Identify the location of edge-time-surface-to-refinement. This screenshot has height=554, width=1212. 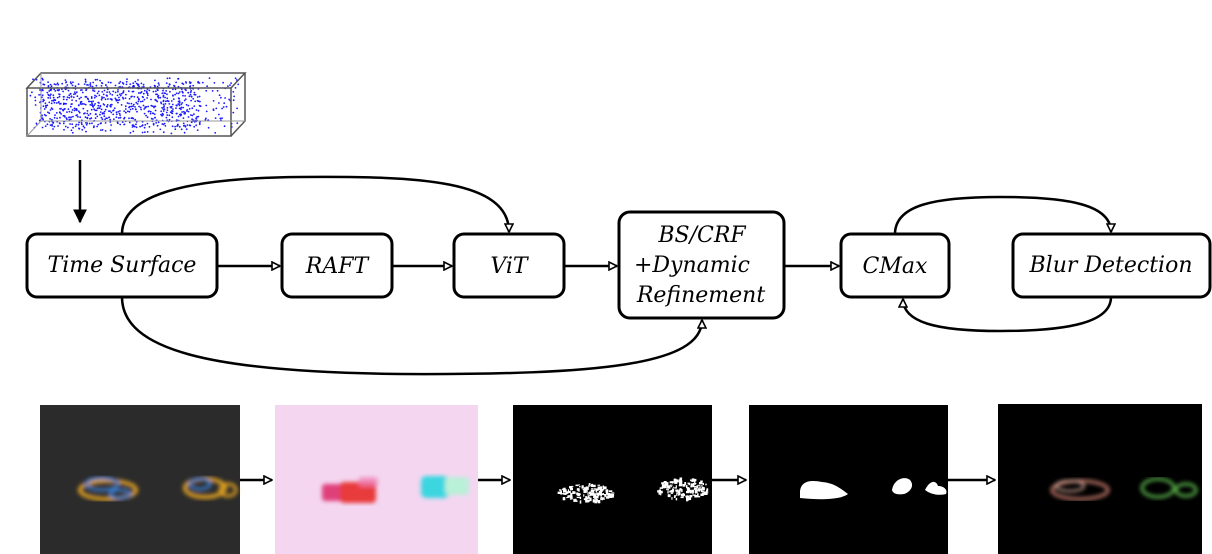
(411, 336).